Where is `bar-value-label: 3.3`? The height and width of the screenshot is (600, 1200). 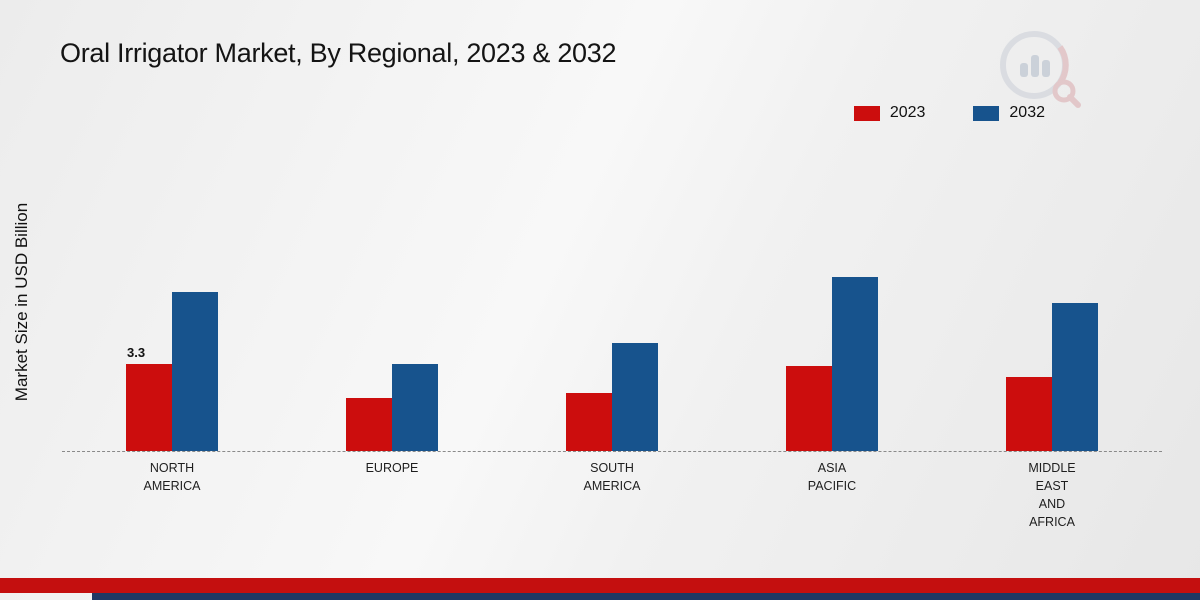
bar-value-label: 3.3 is located at coordinates (136, 352).